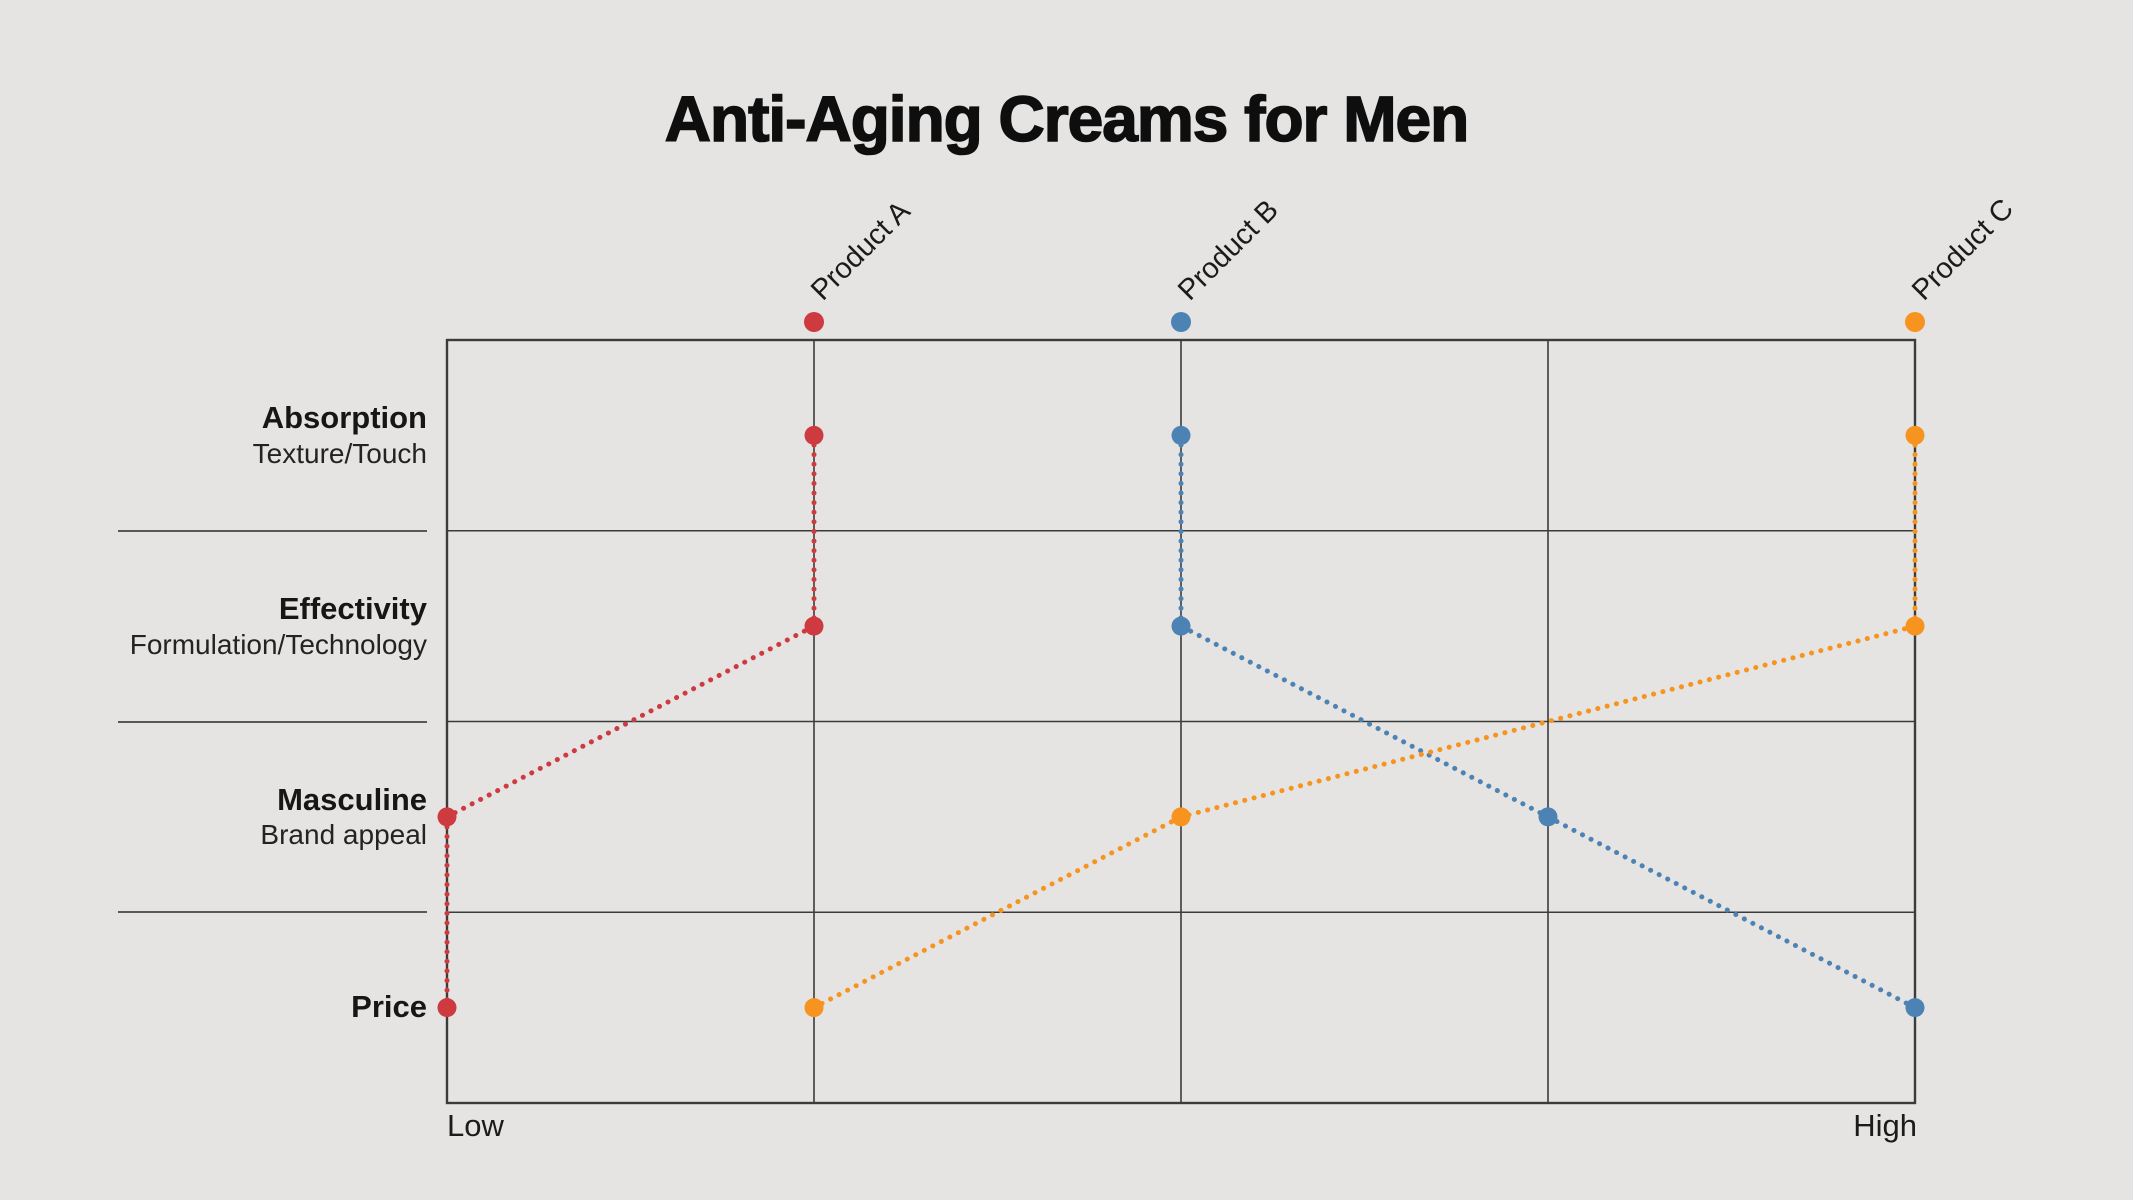 This screenshot has height=1200, width=2133. Describe the element at coordinates (814, 322) in the screenshot. I see `legend-dot-product-a` at that location.